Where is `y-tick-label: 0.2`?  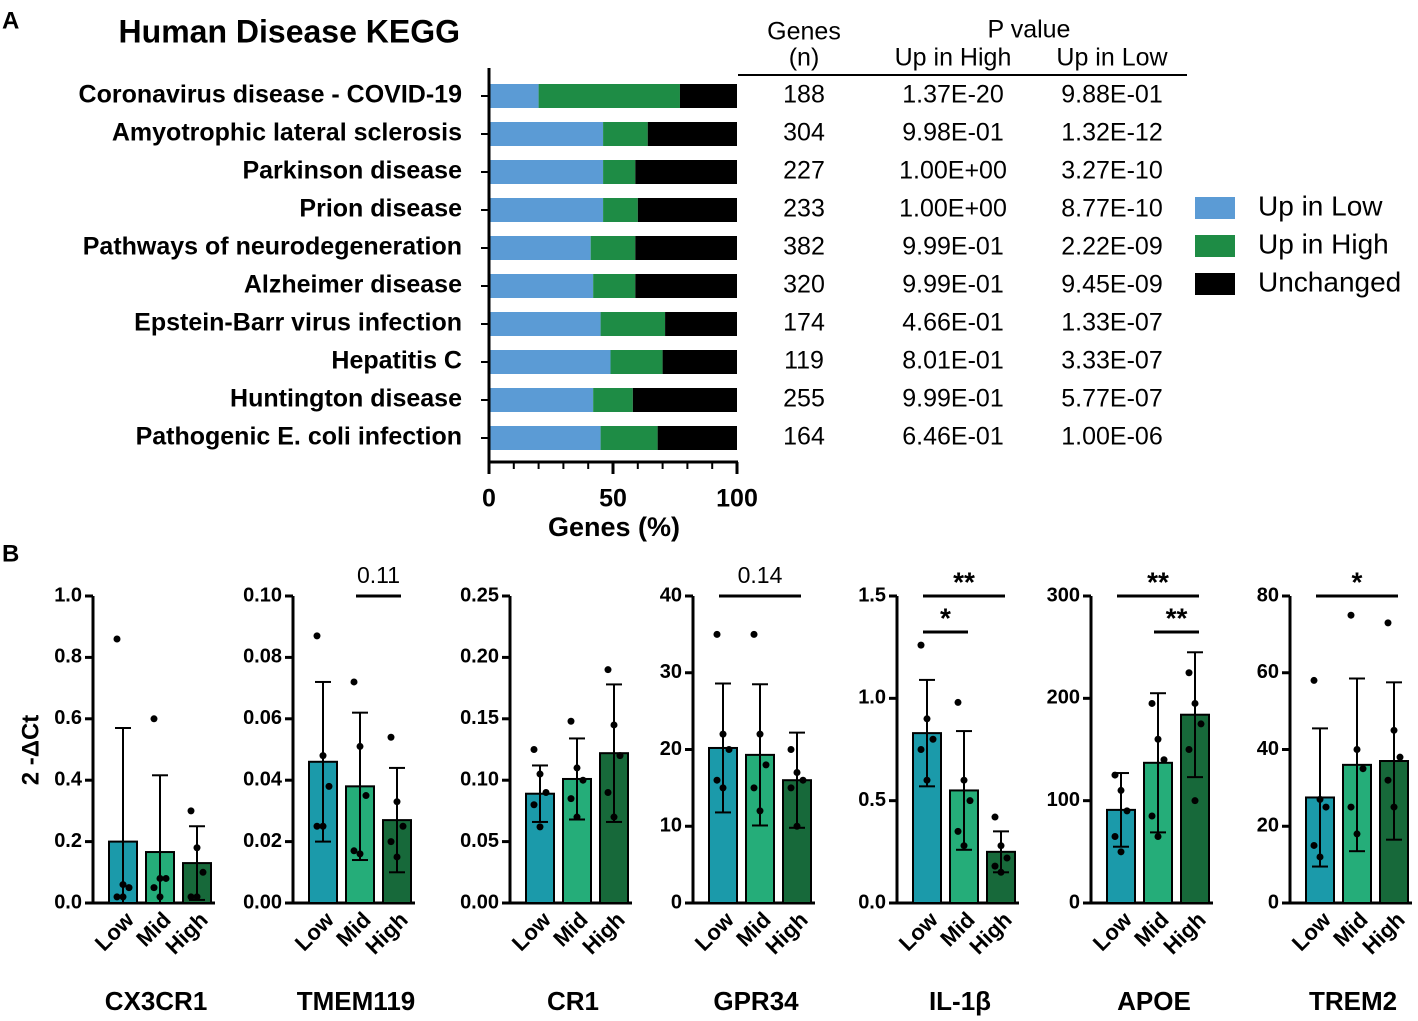 y-tick-label: 0.2 is located at coordinates (68, 841).